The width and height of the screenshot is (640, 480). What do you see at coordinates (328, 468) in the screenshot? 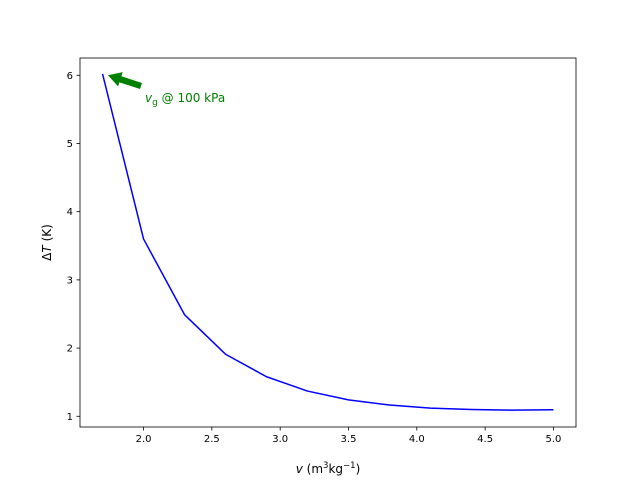
I see `x-axis-label: v (m3kg−1)` at bounding box center [328, 468].